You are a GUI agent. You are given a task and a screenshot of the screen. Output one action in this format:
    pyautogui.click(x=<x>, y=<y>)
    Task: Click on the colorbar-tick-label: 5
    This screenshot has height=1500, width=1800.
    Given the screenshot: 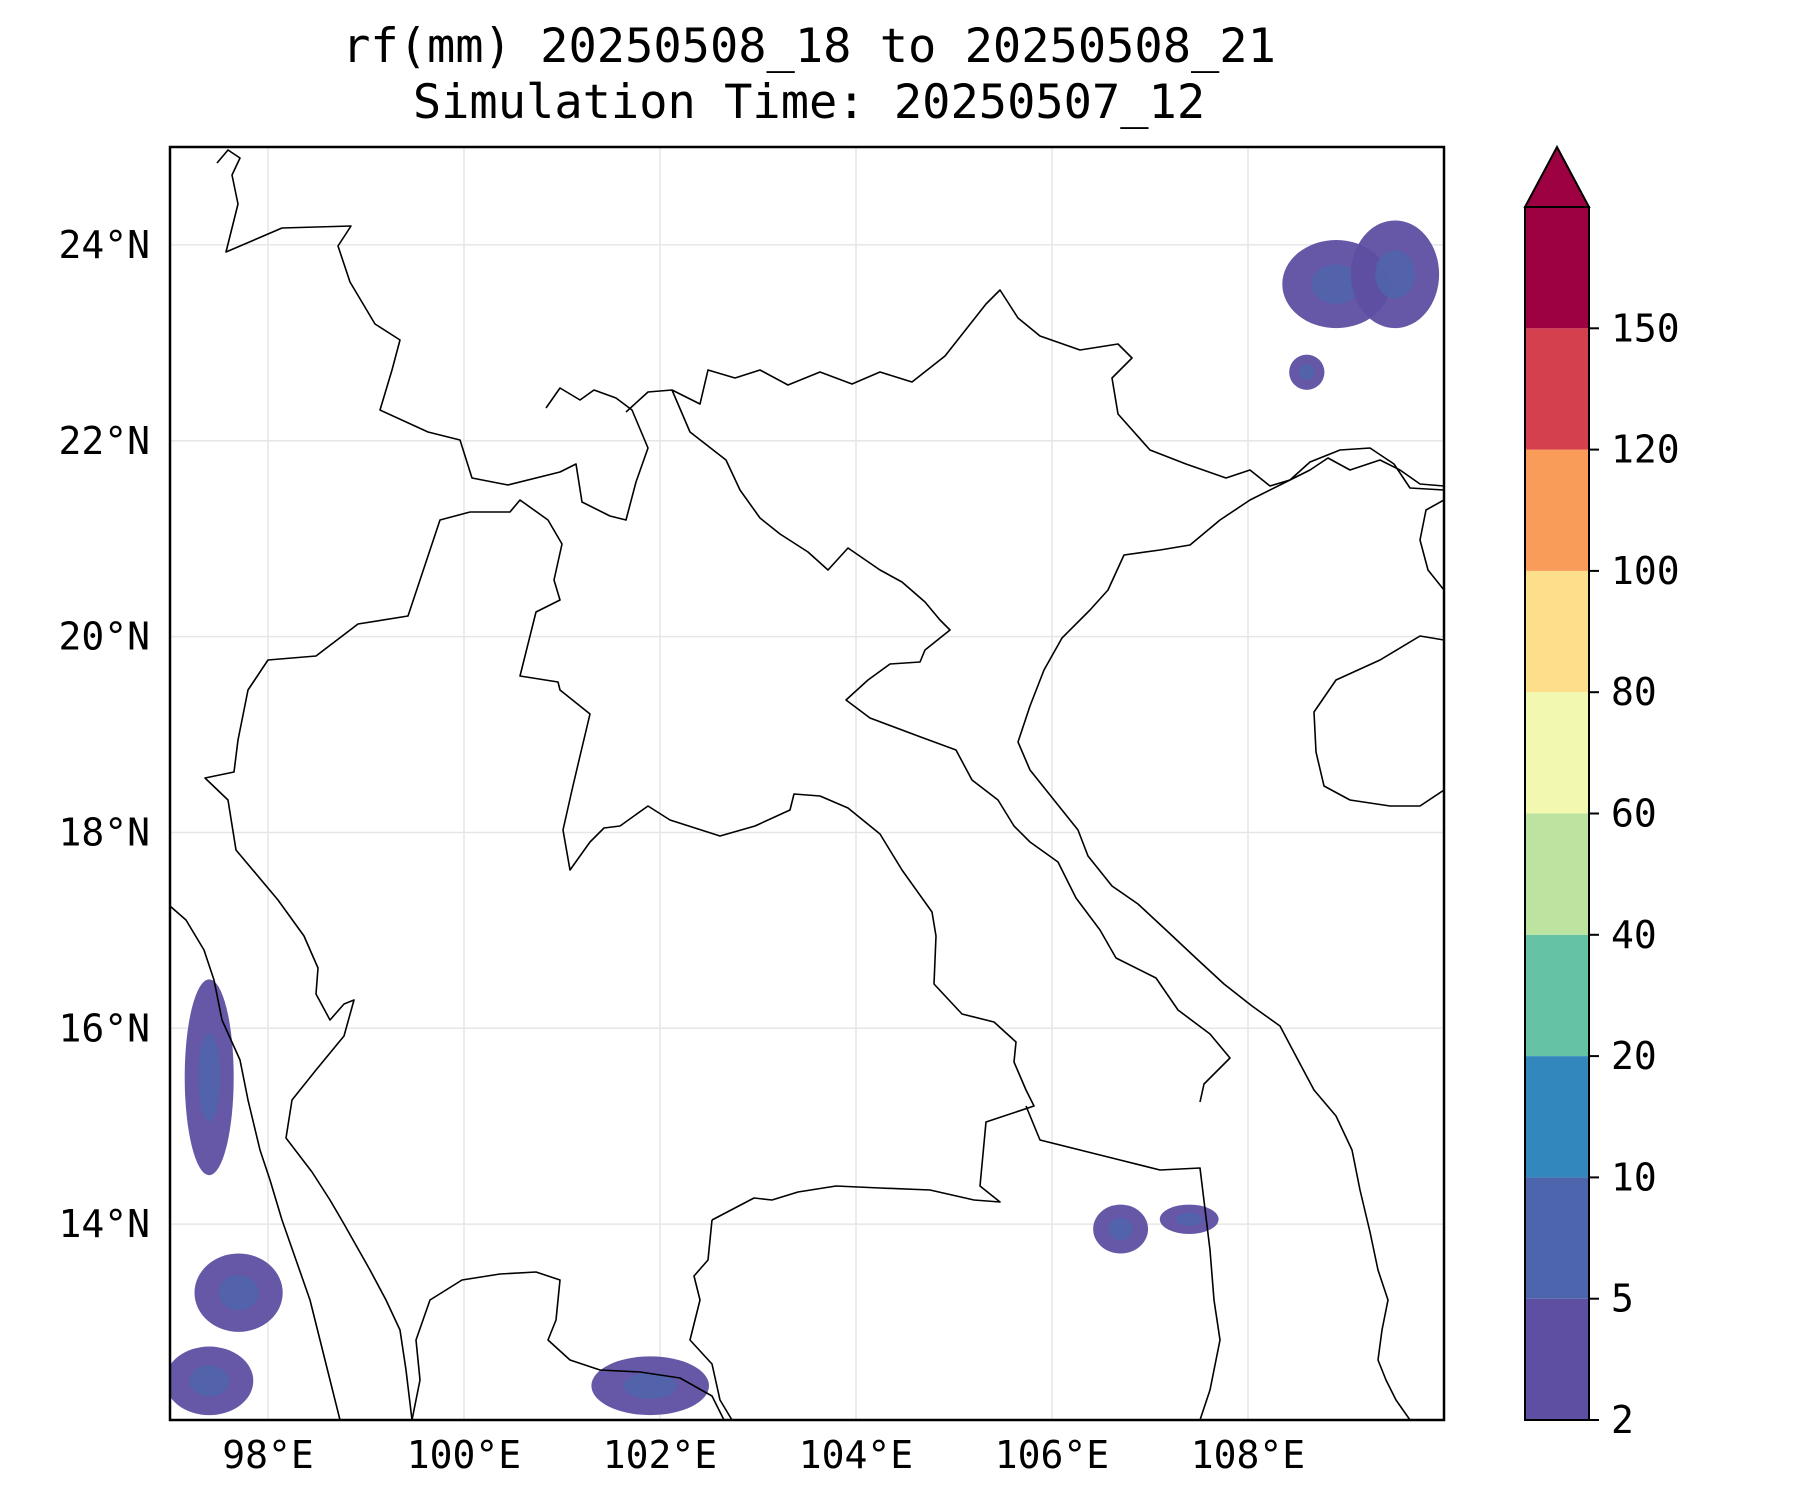 What is the action you would take?
    pyautogui.click(x=1622, y=1299)
    